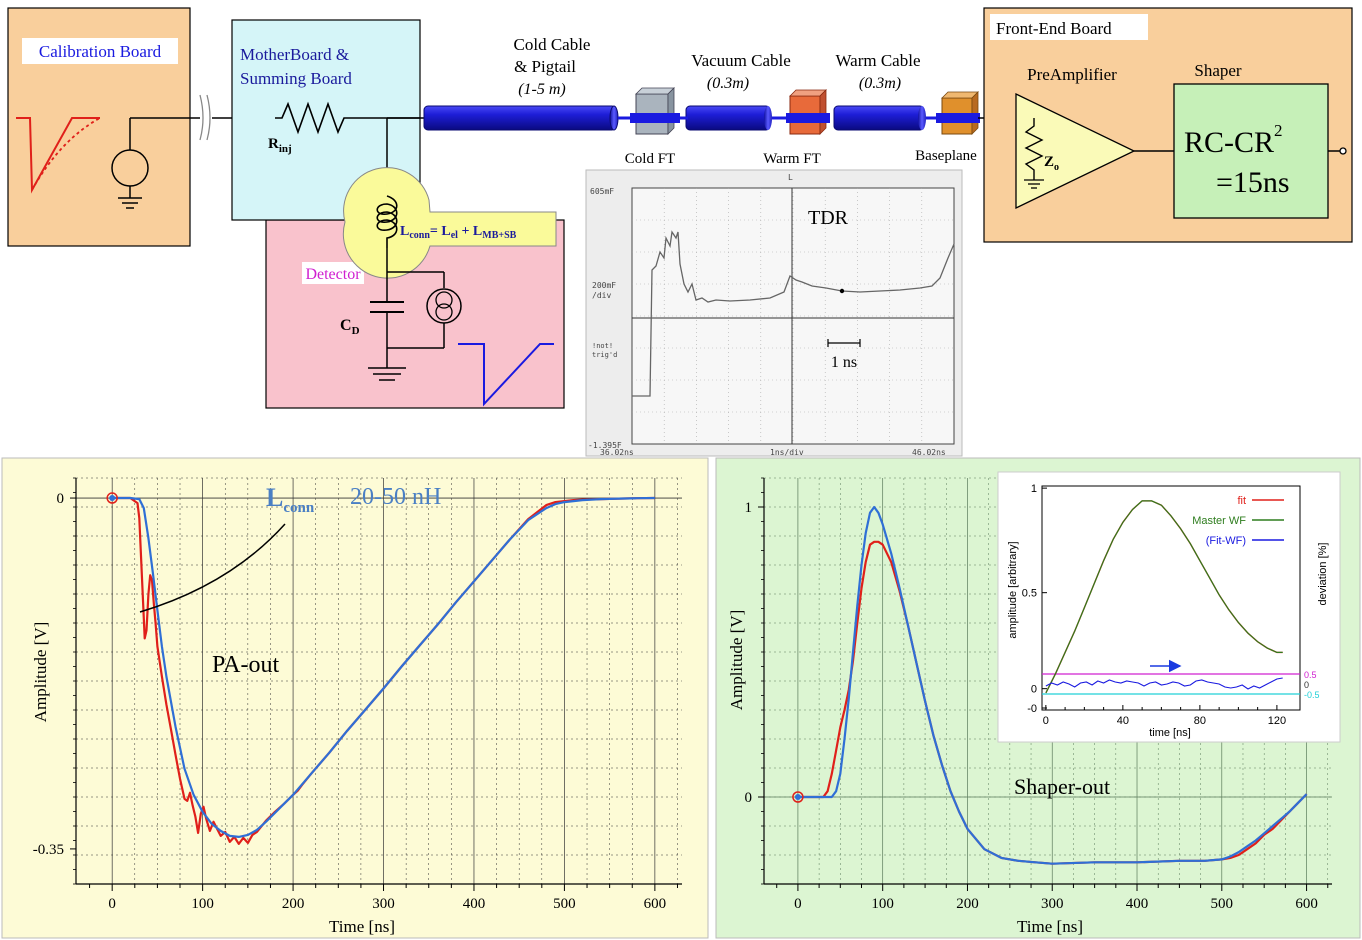 This screenshot has height=940, width=1362. What do you see at coordinates (602, 191) in the screenshot?
I see `tdr-top-scale: 605mF` at bounding box center [602, 191].